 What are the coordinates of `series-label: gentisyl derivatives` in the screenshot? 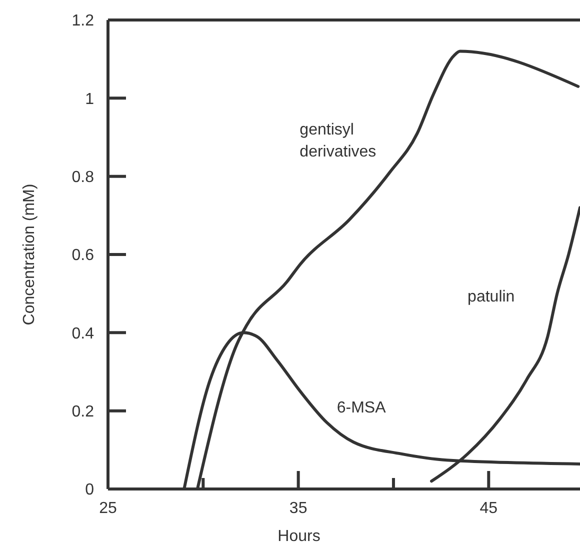 It's located at (338, 140).